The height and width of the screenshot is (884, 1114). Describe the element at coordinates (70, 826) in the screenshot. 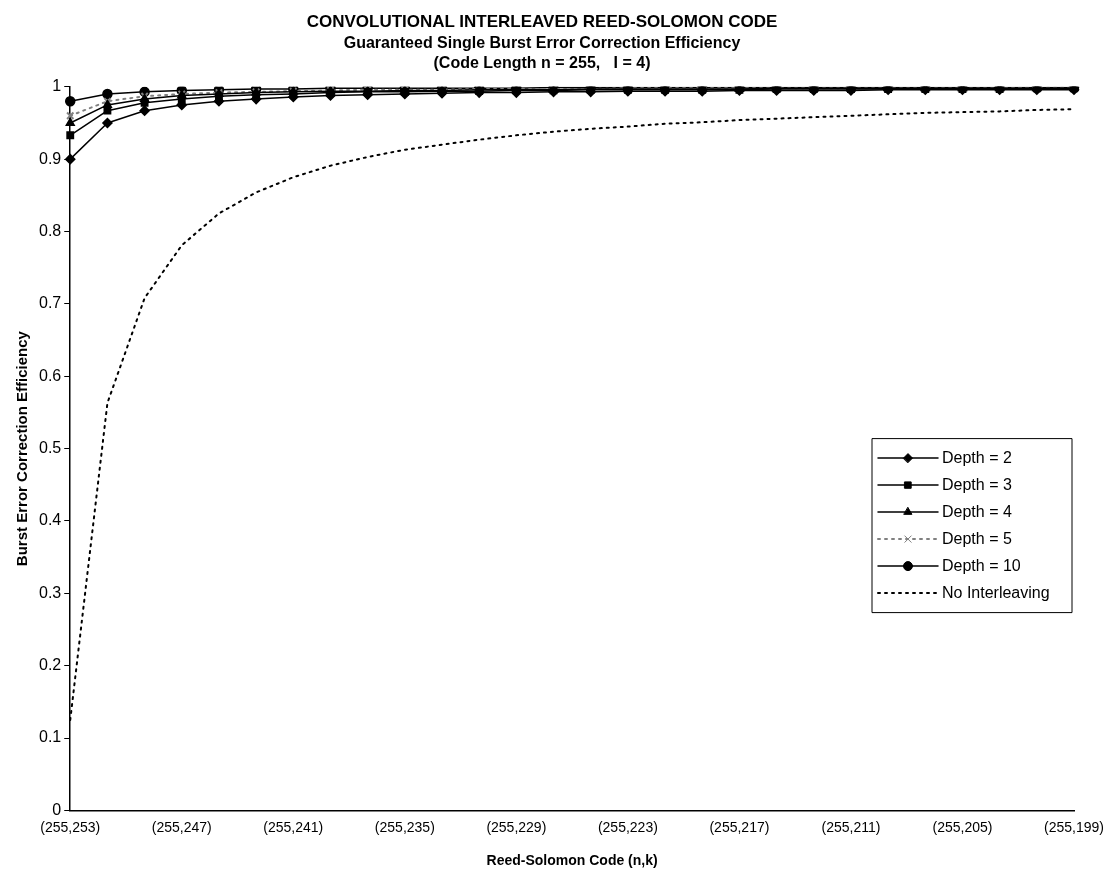

I see `x-tick-label: (255,253)` at that location.